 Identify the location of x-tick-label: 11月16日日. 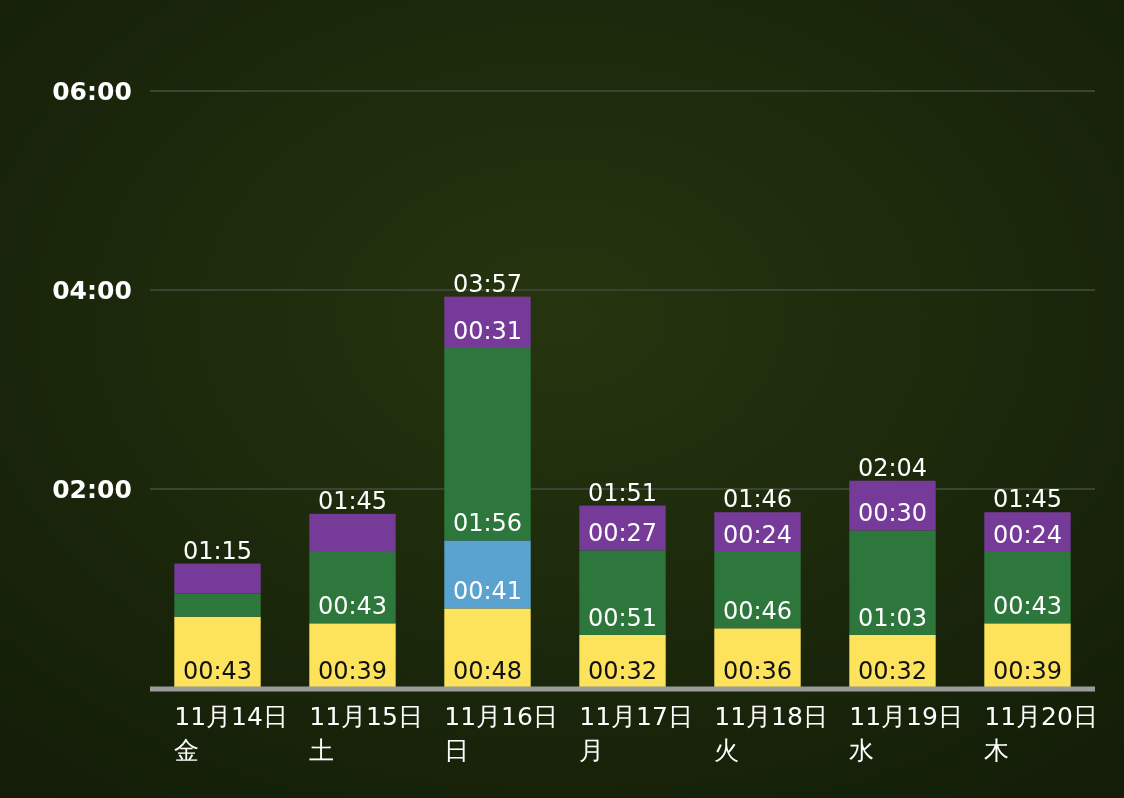
(501, 734).